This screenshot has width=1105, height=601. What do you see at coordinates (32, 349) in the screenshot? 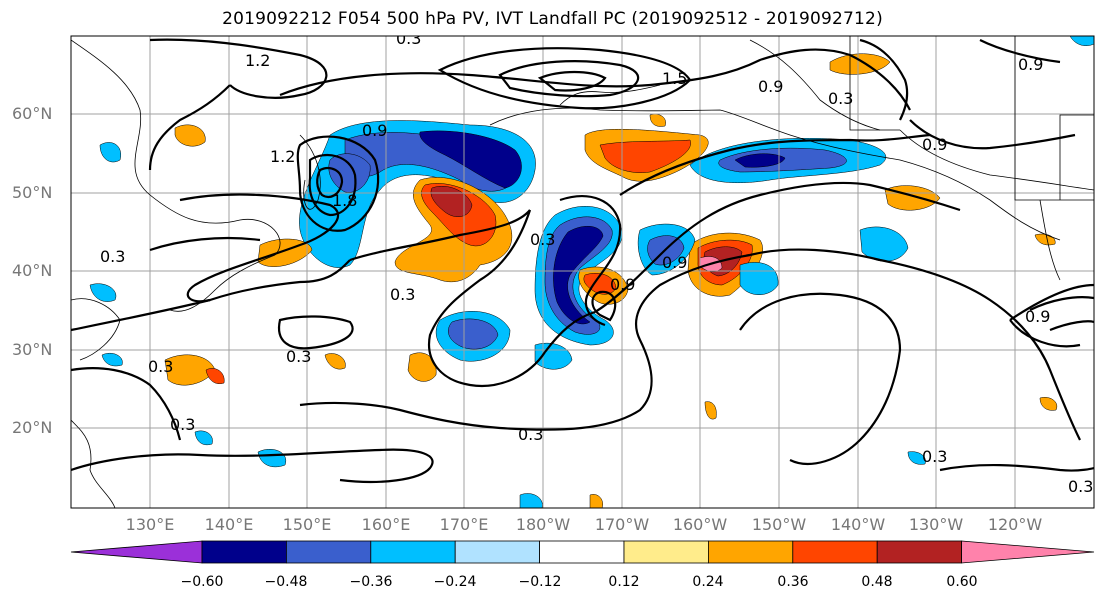
I see `lat-label: 30°N` at bounding box center [32, 349].